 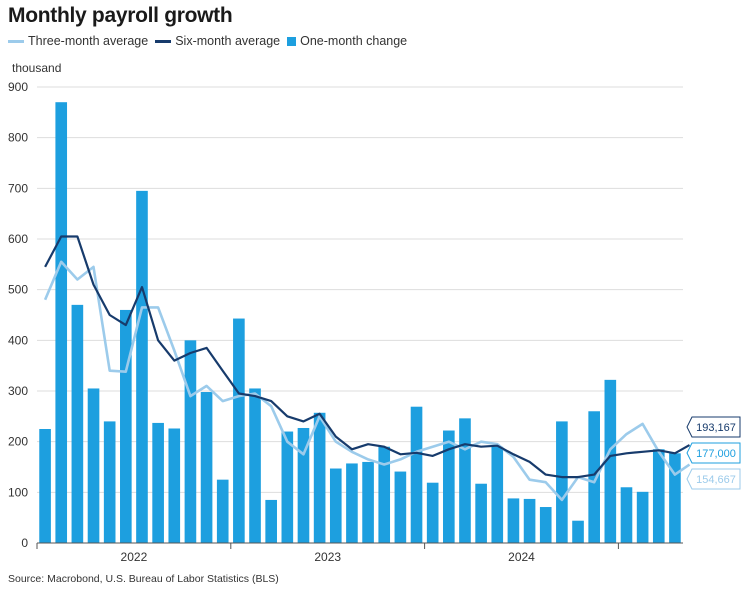 What do you see at coordinates (18, 290) in the screenshot?
I see `y-tick-label: 500` at bounding box center [18, 290].